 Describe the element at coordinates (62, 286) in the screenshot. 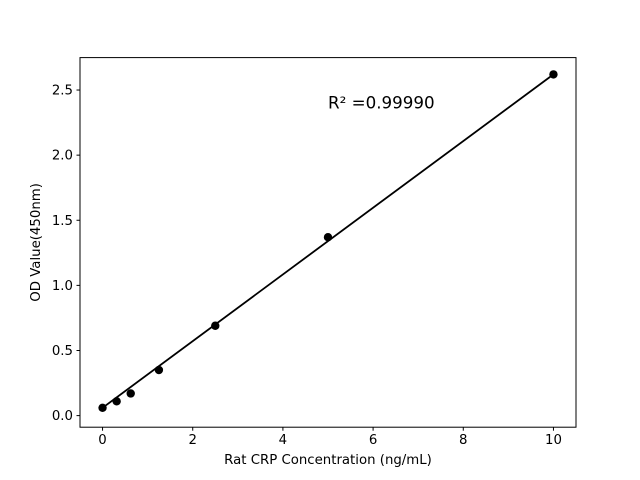

I see `y-tick-label: 1.0` at that location.